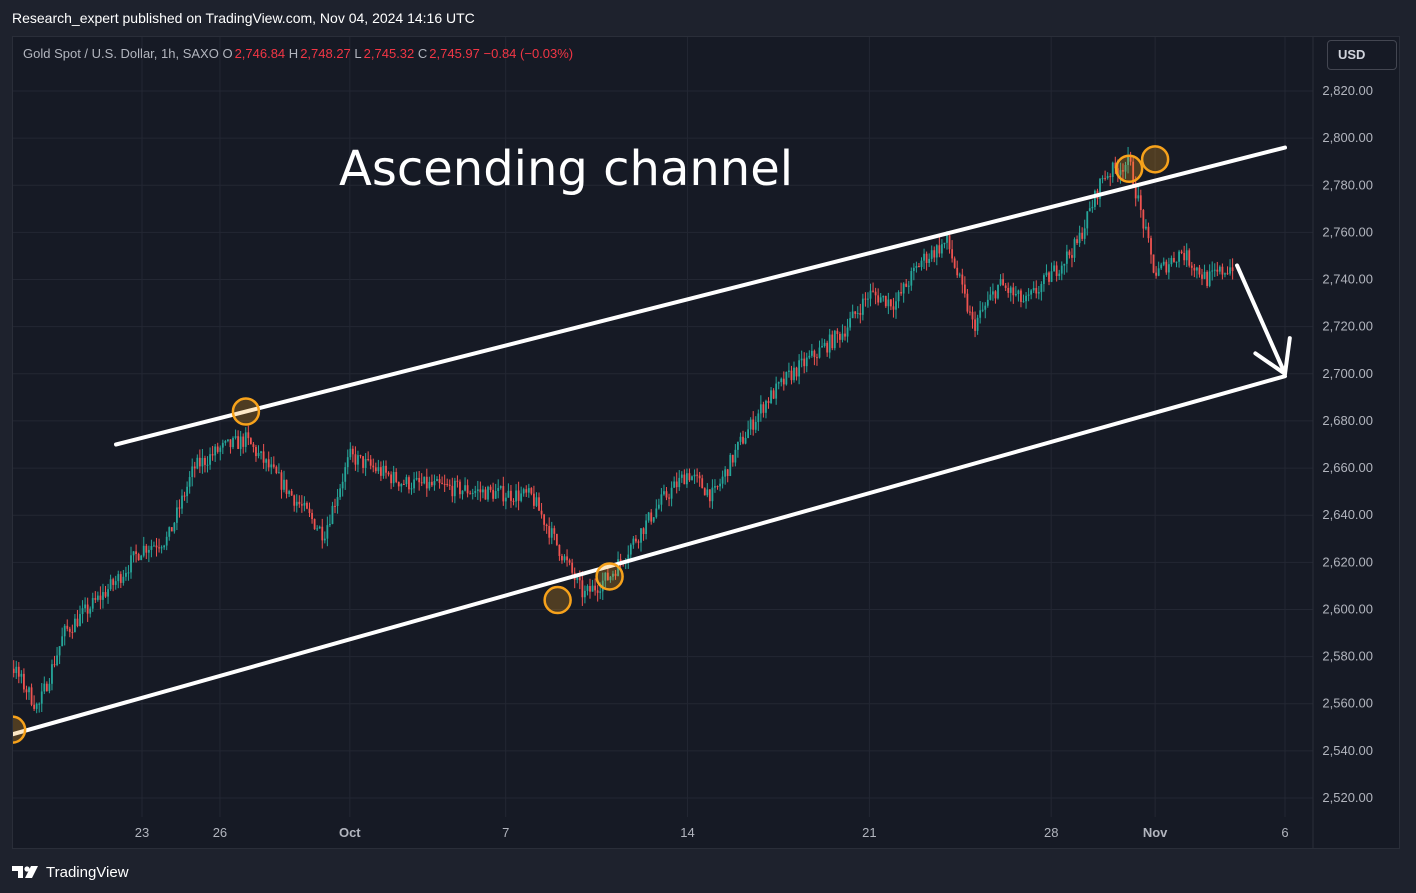  What do you see at coordinates (1347, 184) in the screenshot?
I see `y-tick-label: 2,780.00` at bounding box center [1347, 184].